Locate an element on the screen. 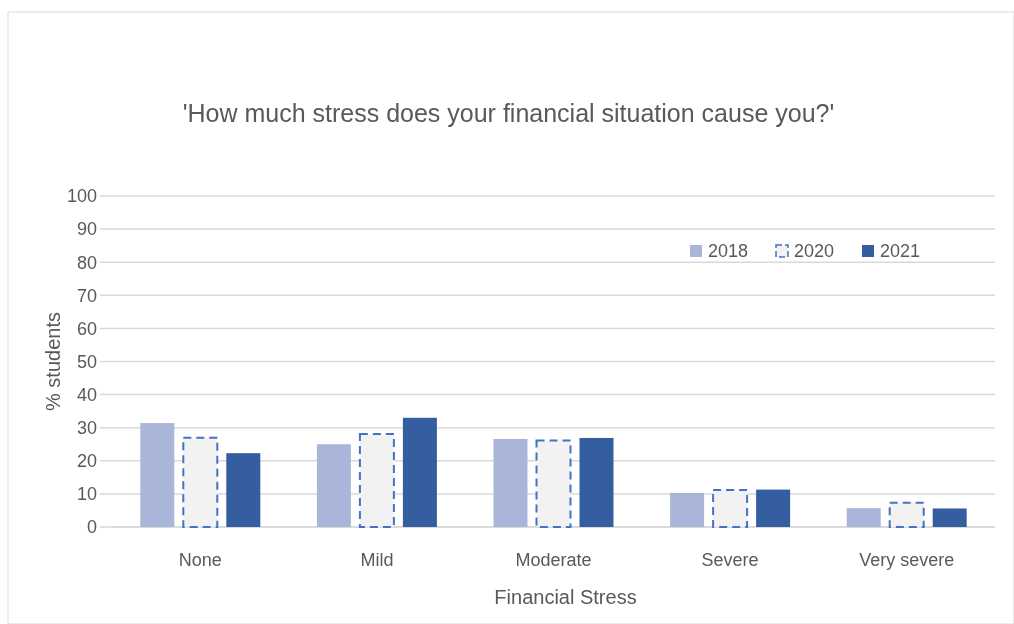 The width and height of the screenshot is (1014, 624). y-tick-label: 40 is located at coordinates (86, 394).